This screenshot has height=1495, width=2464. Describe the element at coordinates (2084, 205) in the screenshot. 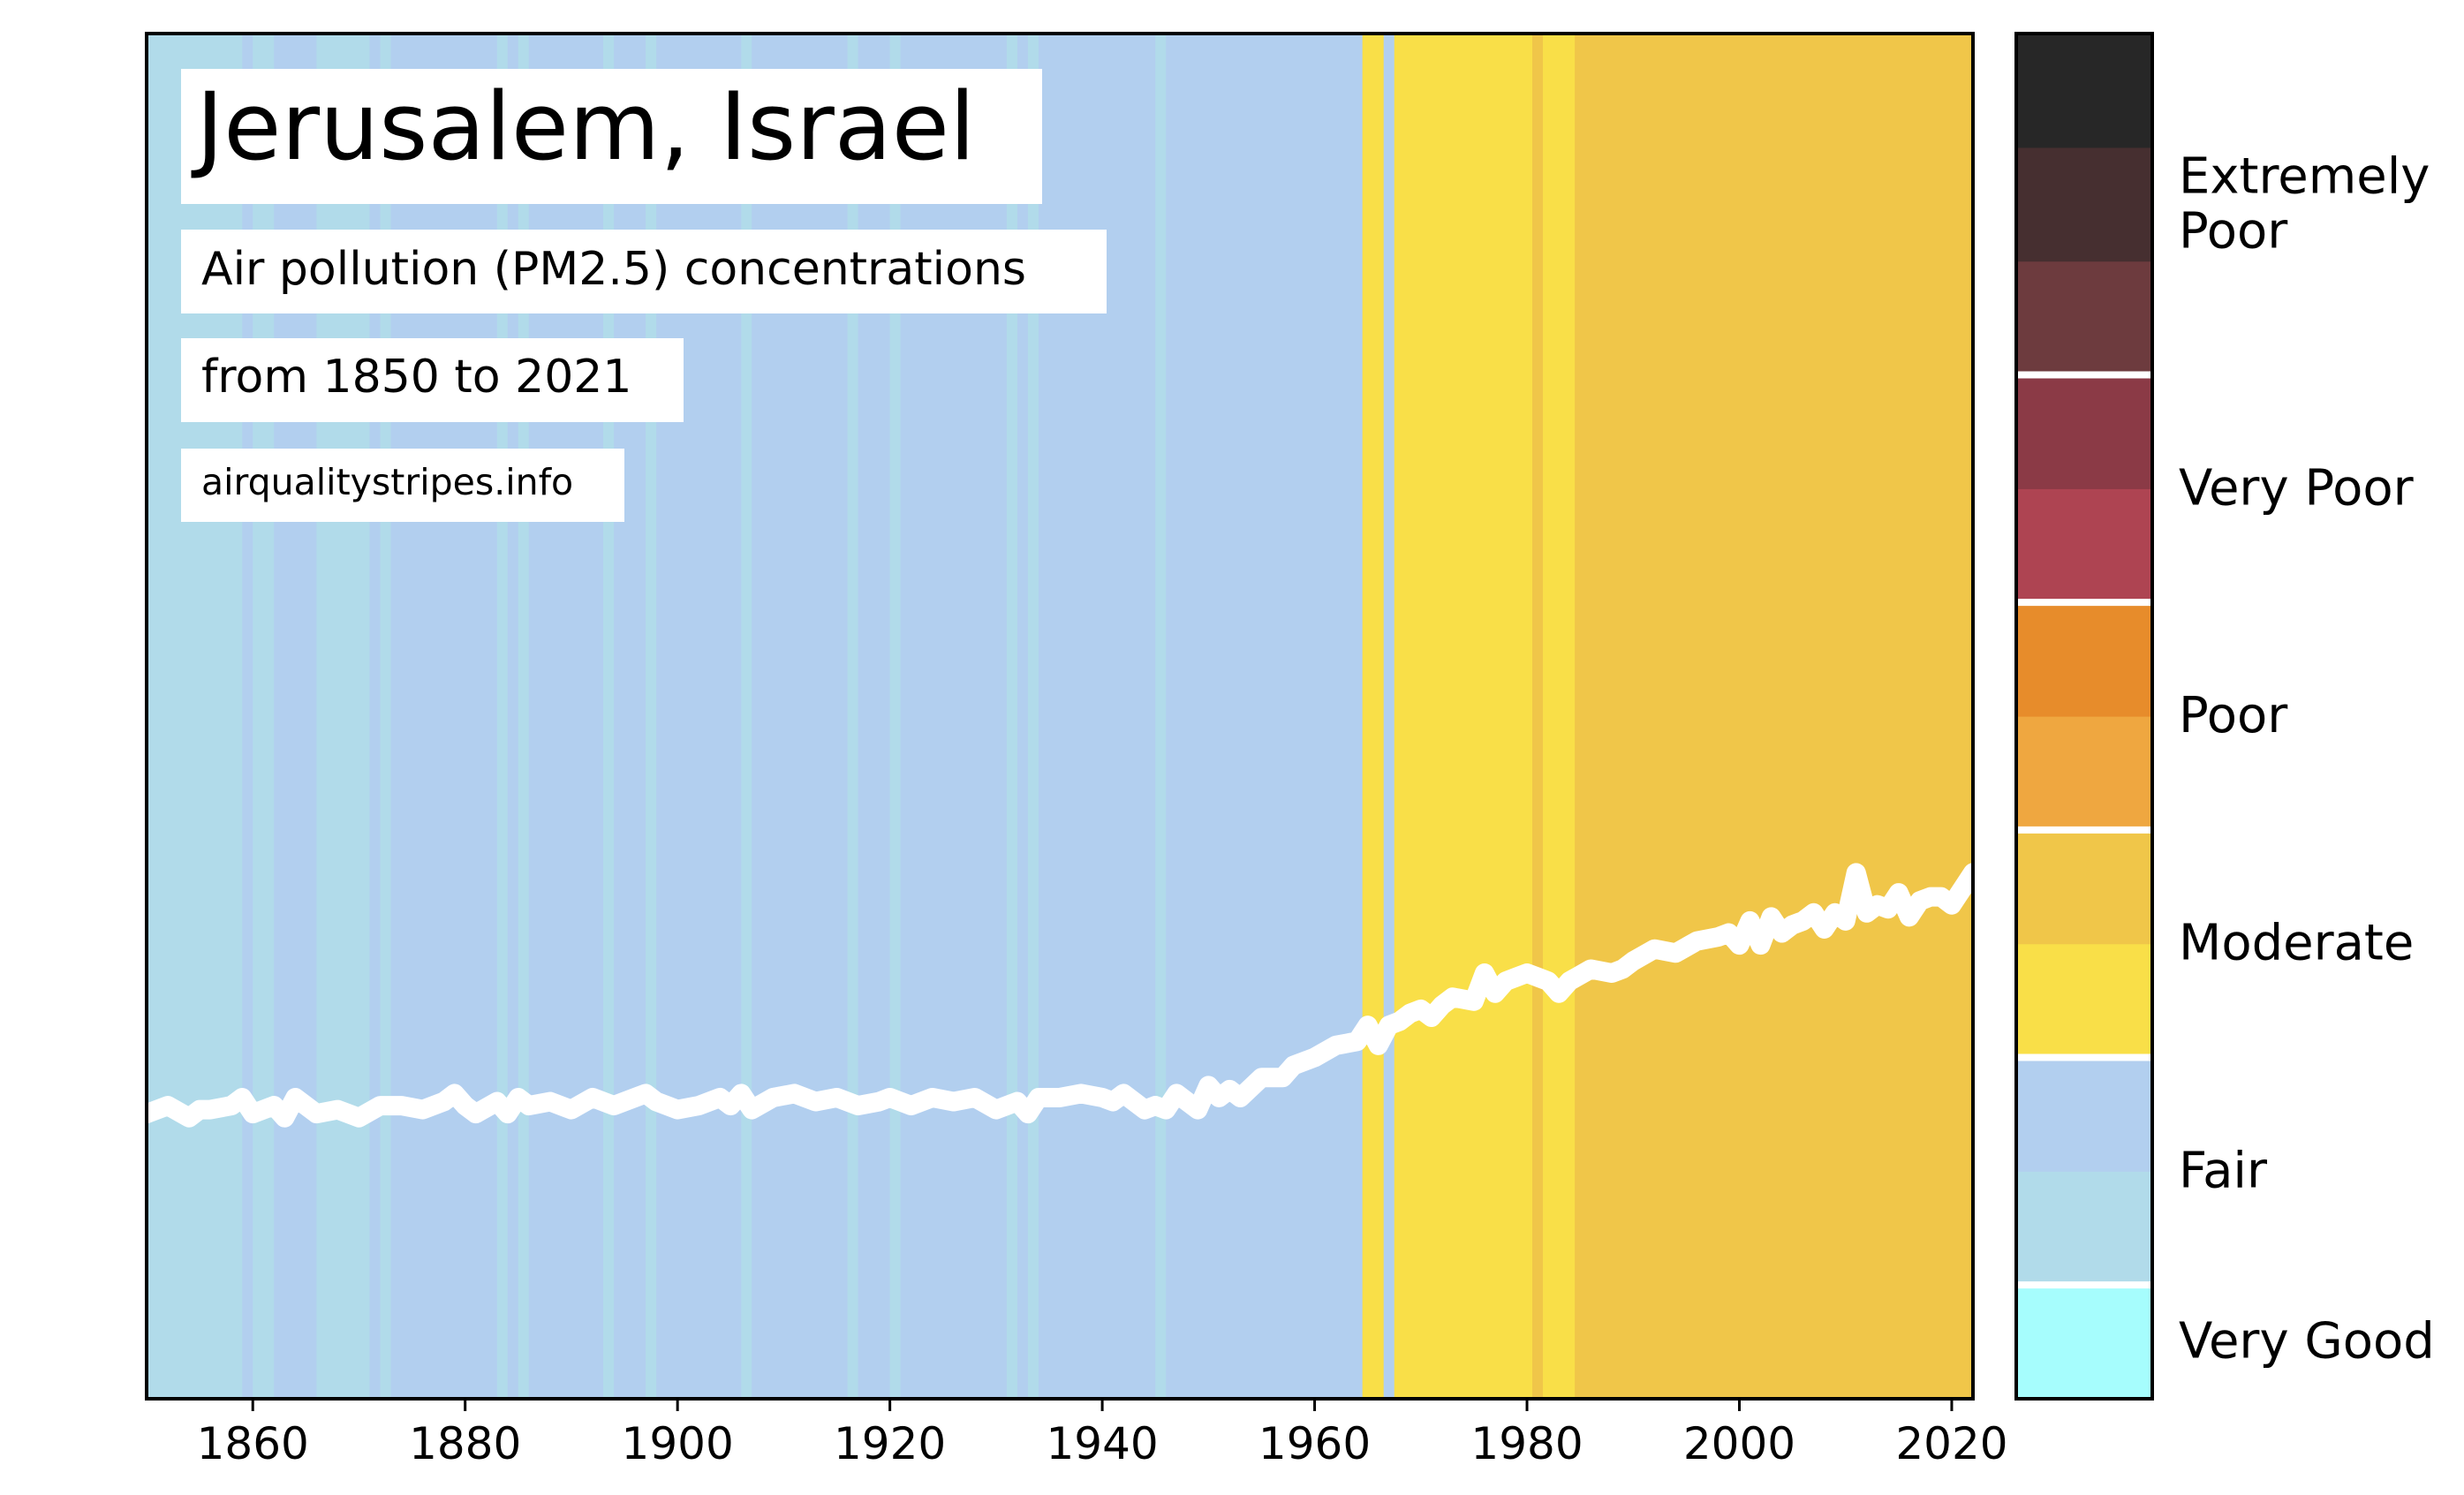

I see `legend-band-ext_poor_mid` at that location.